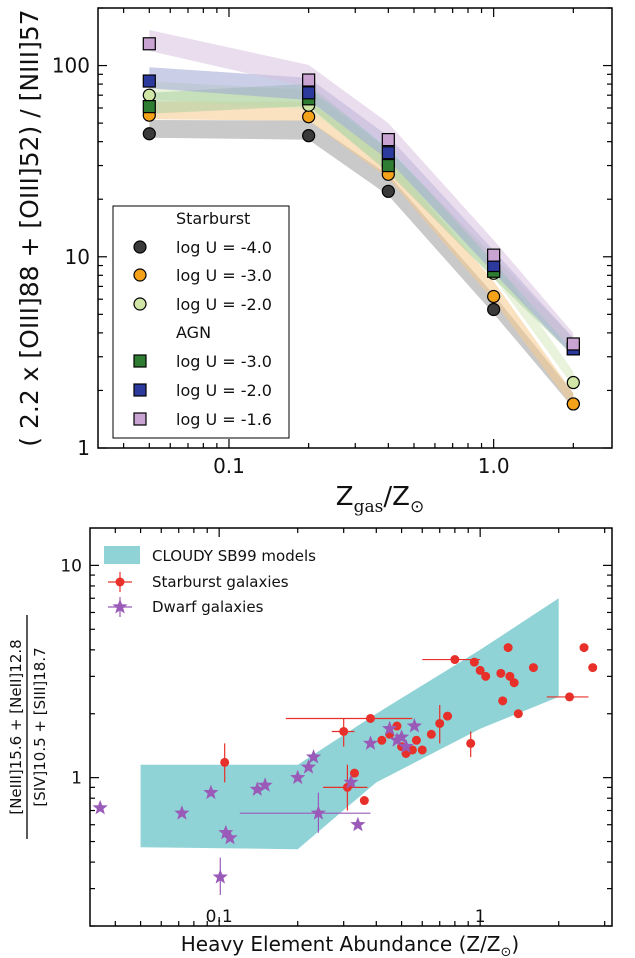  Describe the element at coordinates (122, 555) in the screenshot. I see `legend-swatch-cloudy` at that location.